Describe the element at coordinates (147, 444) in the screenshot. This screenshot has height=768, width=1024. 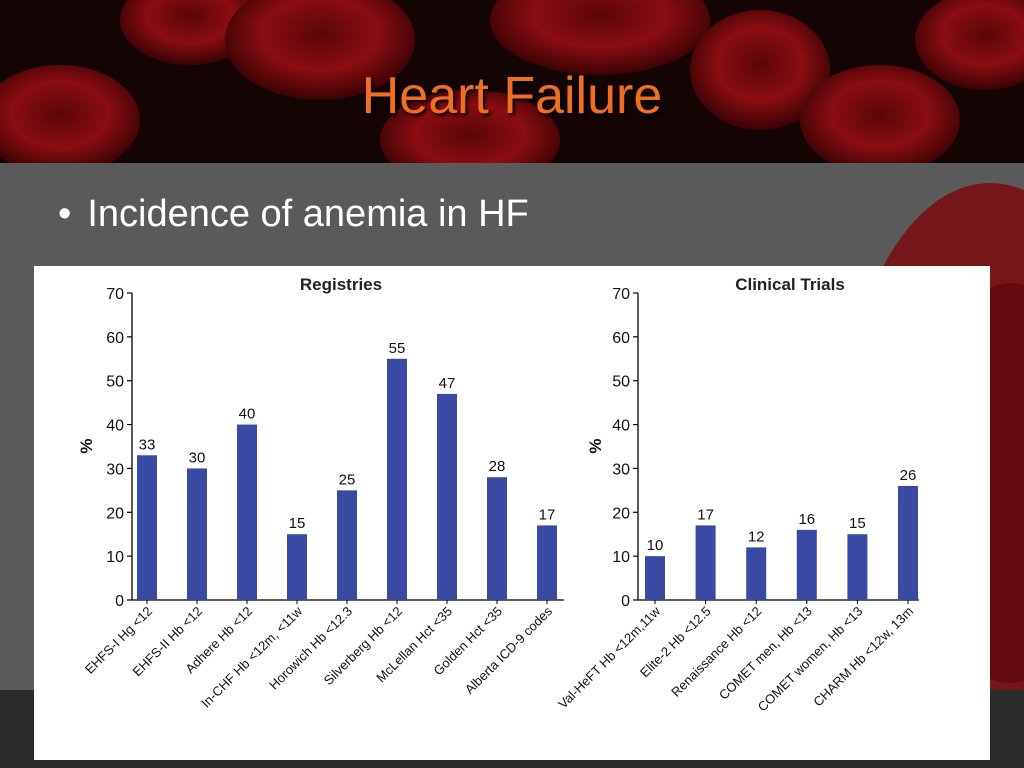
I see `bar-value-label: 33` at that location.